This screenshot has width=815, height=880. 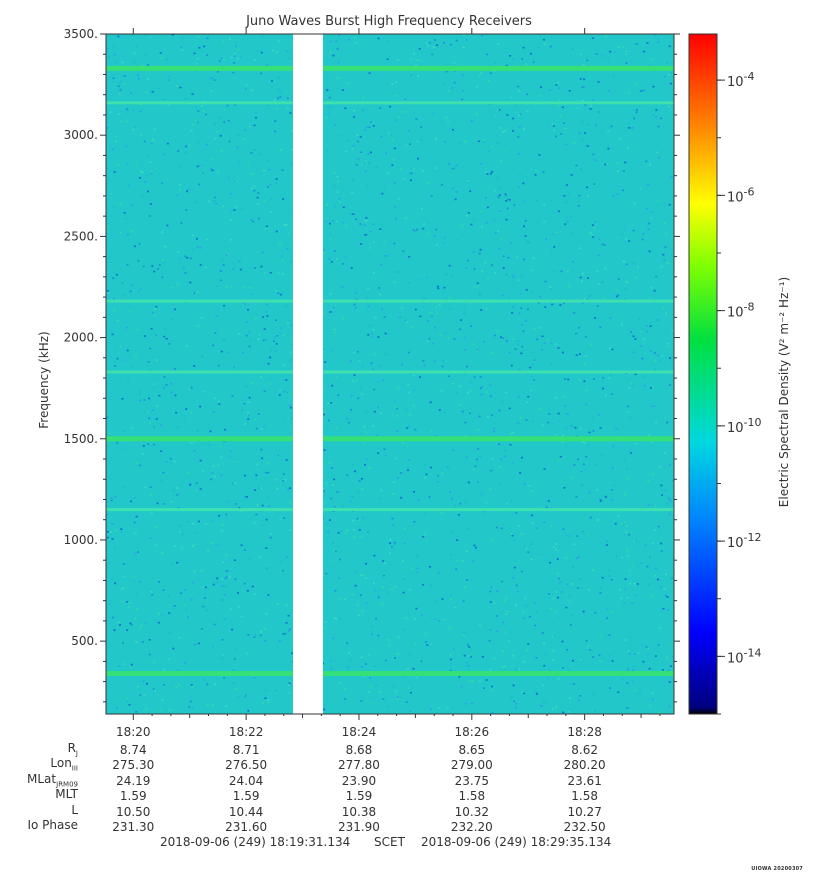 I want to click on x-tick-label: 18:28, so click(x=584, y=732).